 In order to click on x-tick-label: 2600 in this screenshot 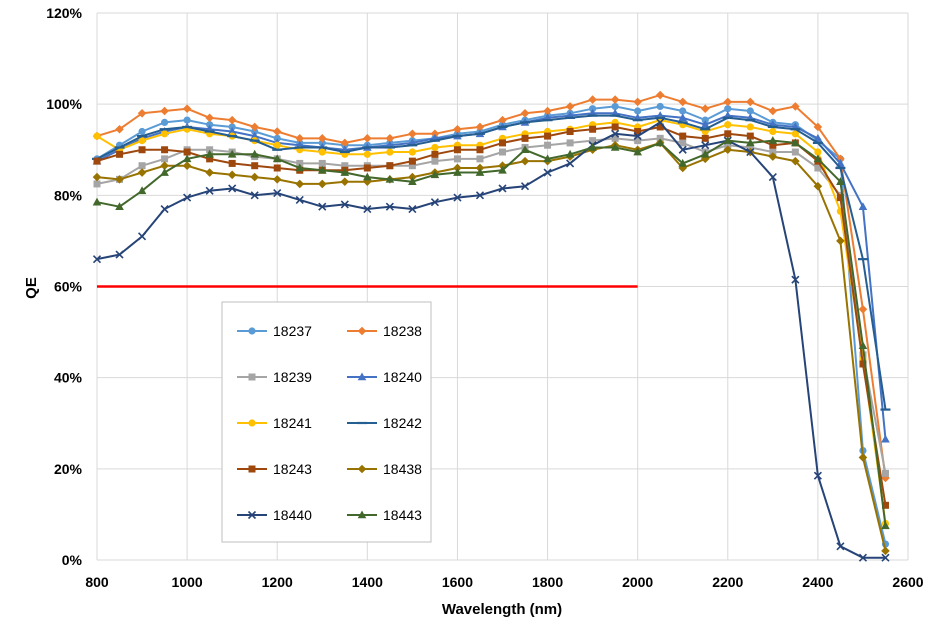, I will do `click(907, 582)`.